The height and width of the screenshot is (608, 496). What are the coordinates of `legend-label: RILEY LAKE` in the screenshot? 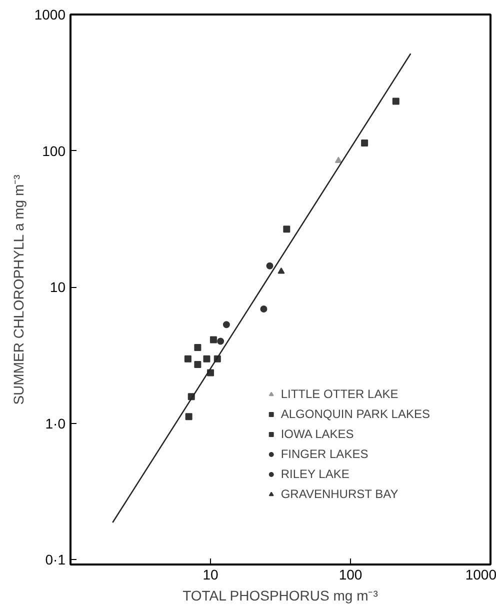 It's located at (315, 474).